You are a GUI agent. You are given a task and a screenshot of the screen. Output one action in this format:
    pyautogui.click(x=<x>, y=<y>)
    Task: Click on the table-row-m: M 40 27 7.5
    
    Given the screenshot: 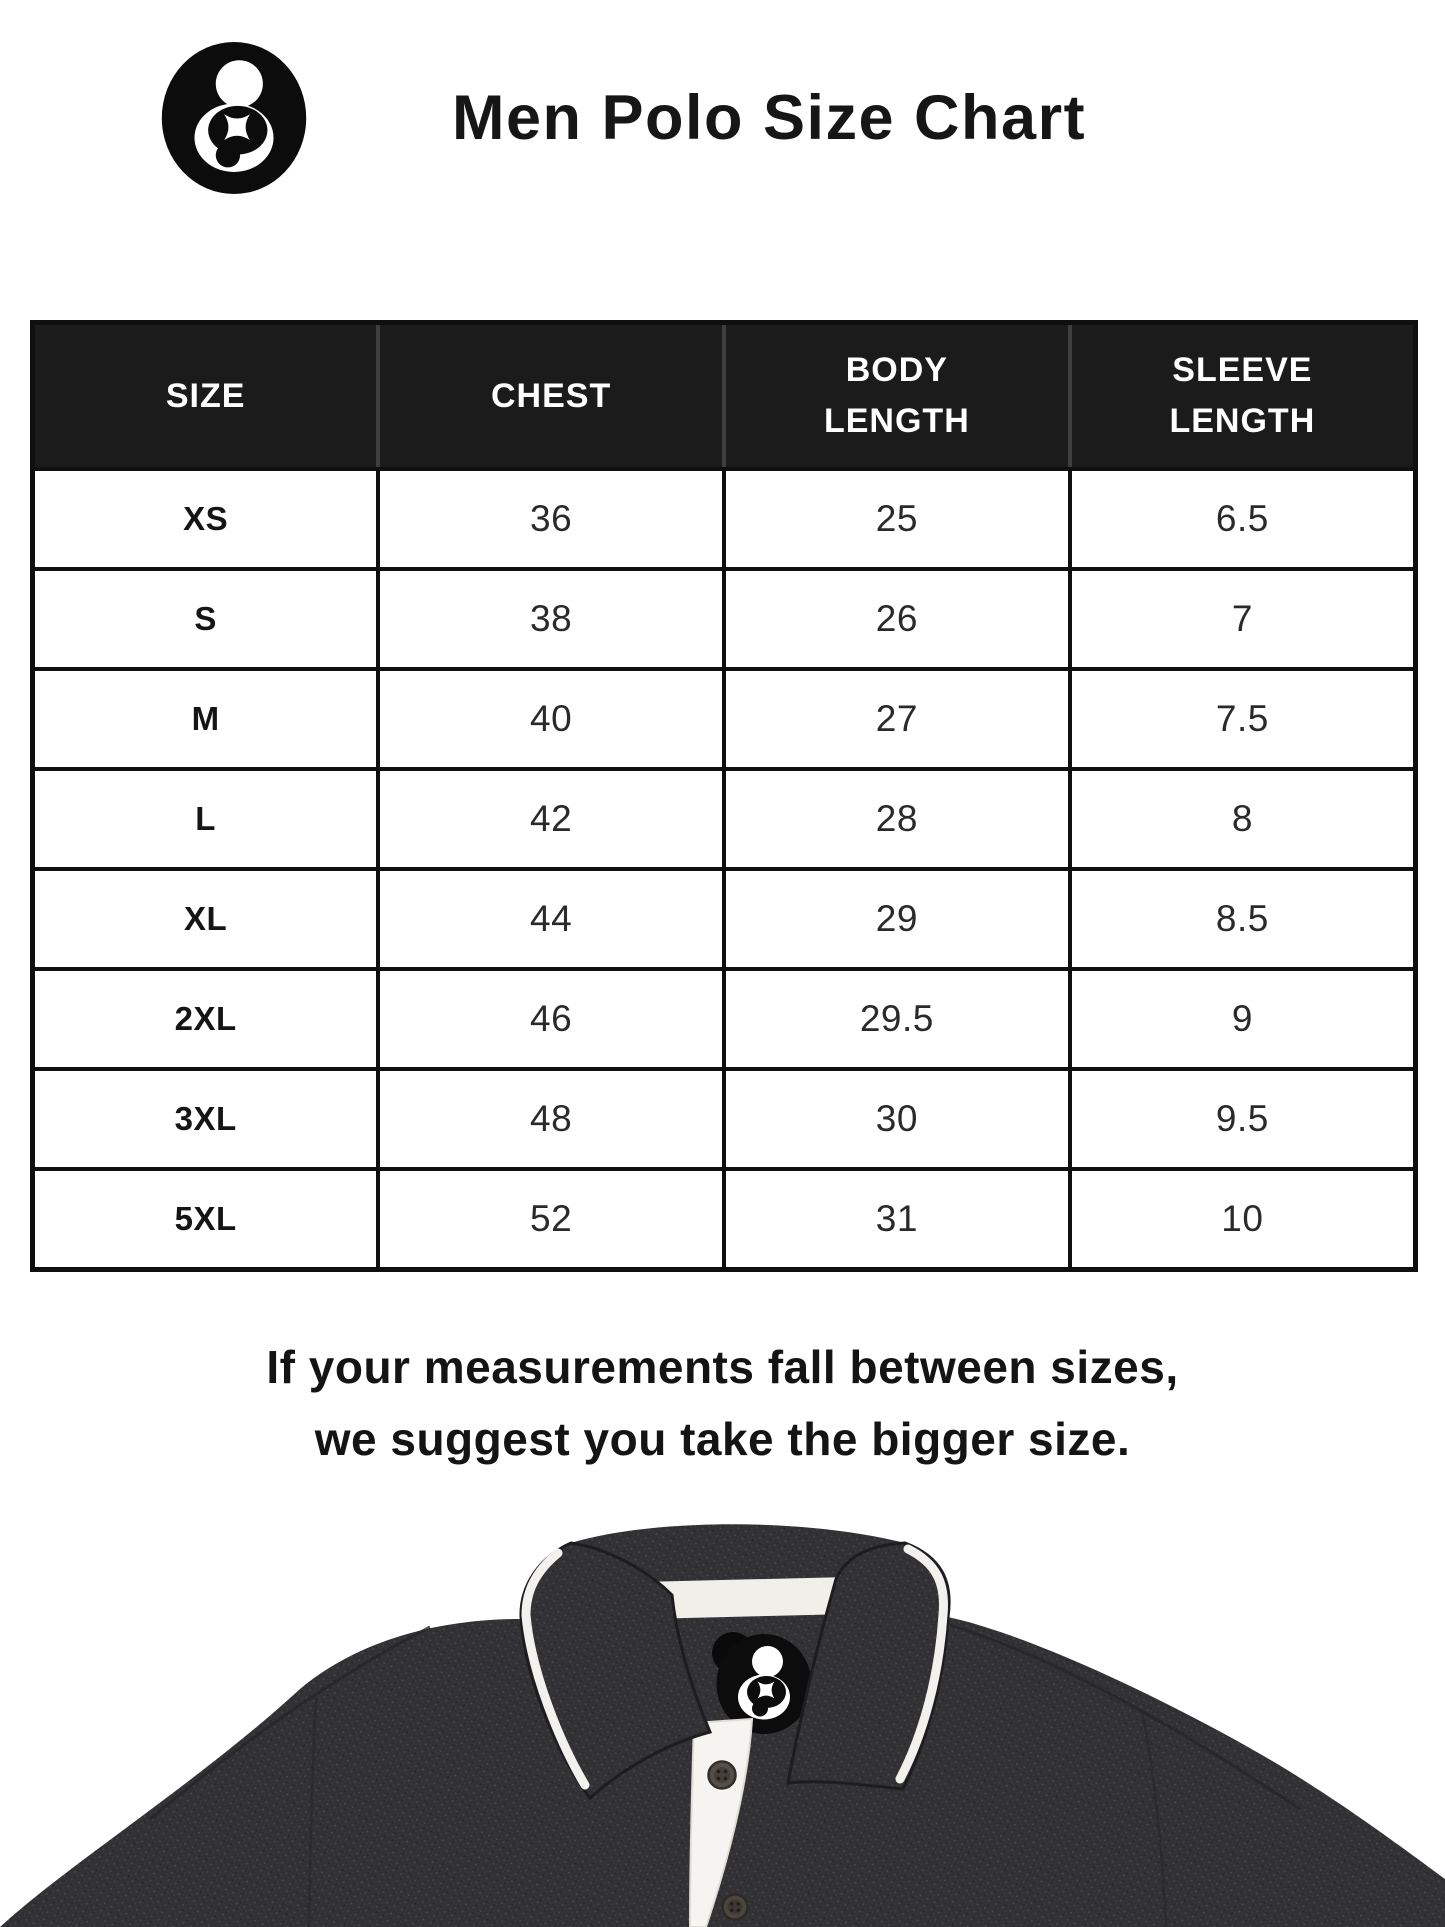 What is the action you would take?
    pyautogui.click(x=724, y=719)
    